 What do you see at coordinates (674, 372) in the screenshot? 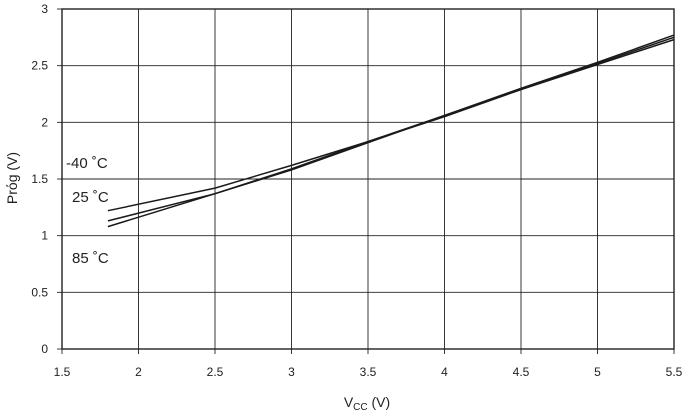
I see `x-tick-label: 5.5` at bounding box center [674, 372].